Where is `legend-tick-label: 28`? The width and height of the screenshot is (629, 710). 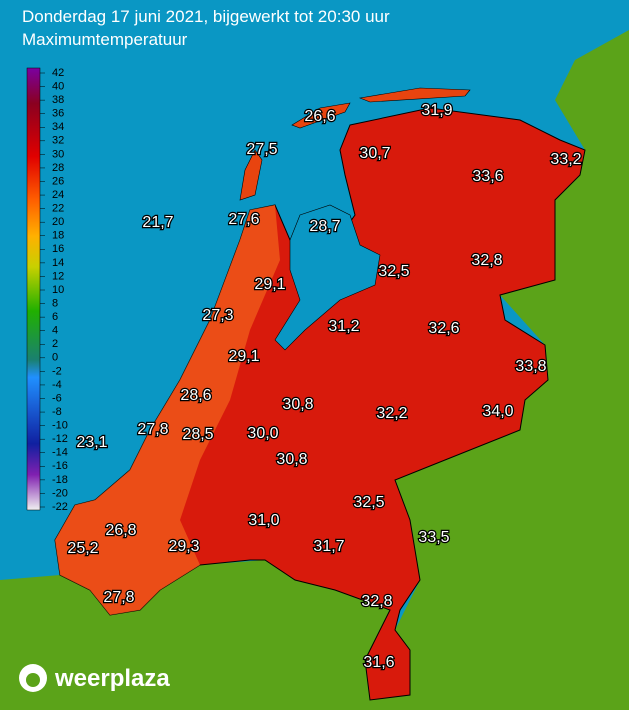
legend-tick-label: 28 is located at coordinates (58, 168).